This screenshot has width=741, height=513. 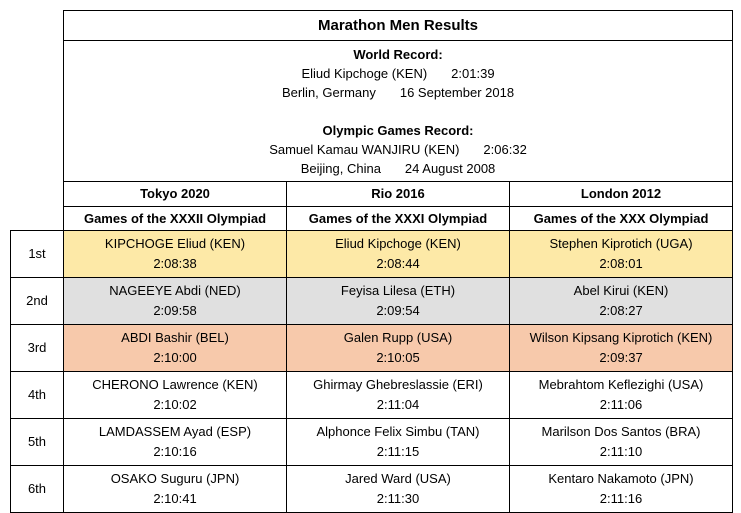 I want to click on world-record-date: 16 September 2018, so click(x=457, y=92).